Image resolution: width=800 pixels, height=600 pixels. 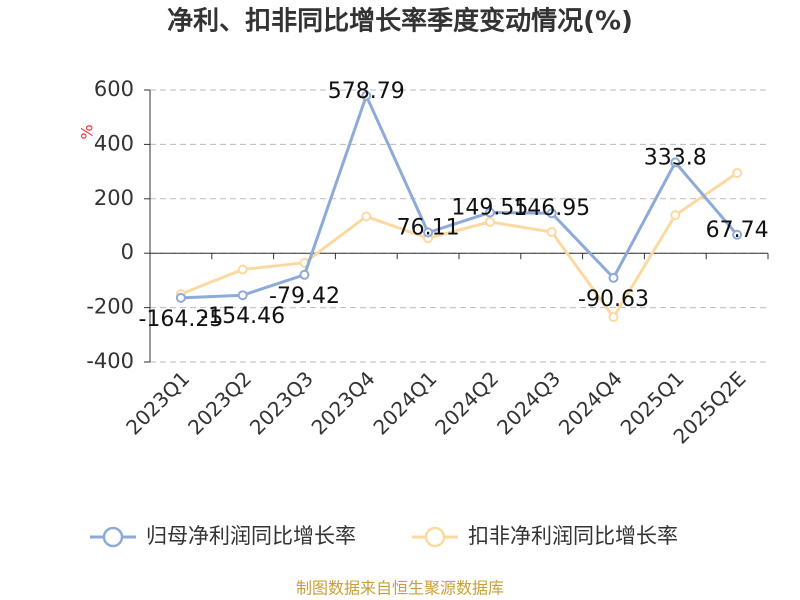 What do you see at coordinates (114, 198) in the screenshot?
I see `y-tick-label: 200` at bounding box center [114, 198].